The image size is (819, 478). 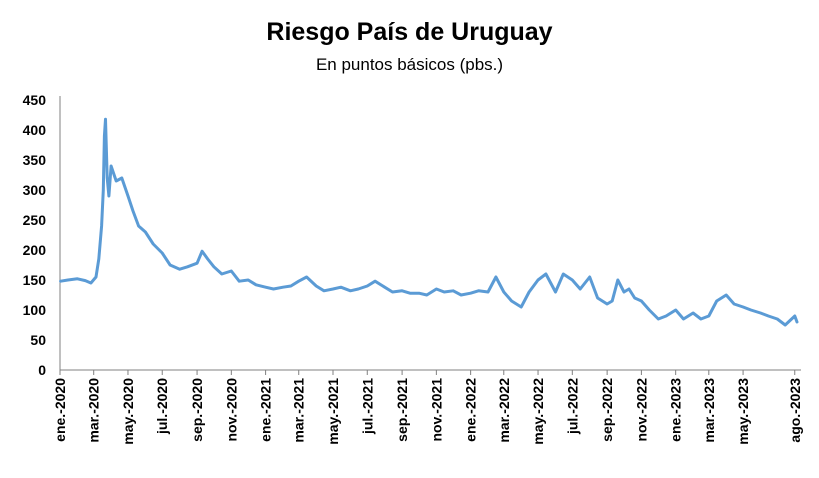 I want to click on x-tick-label: may.-2023, so click(x=743, y=411).